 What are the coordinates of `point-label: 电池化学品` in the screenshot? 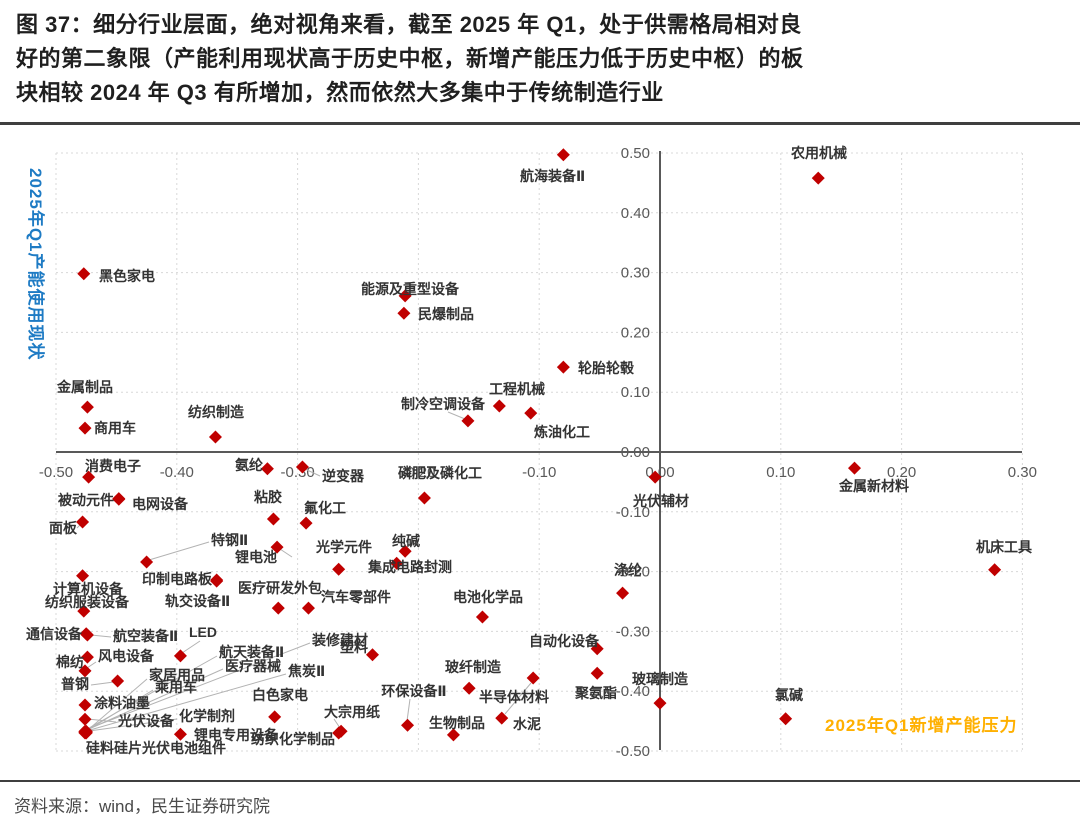 It's located at (488, 597).